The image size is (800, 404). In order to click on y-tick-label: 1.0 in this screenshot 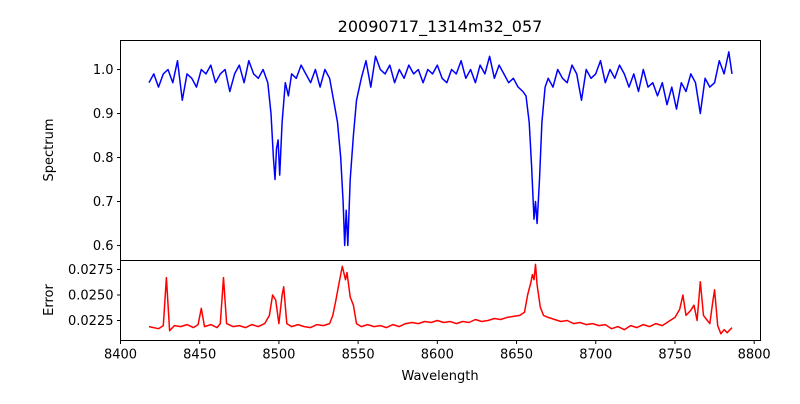, I will do `click(103, 70)`.